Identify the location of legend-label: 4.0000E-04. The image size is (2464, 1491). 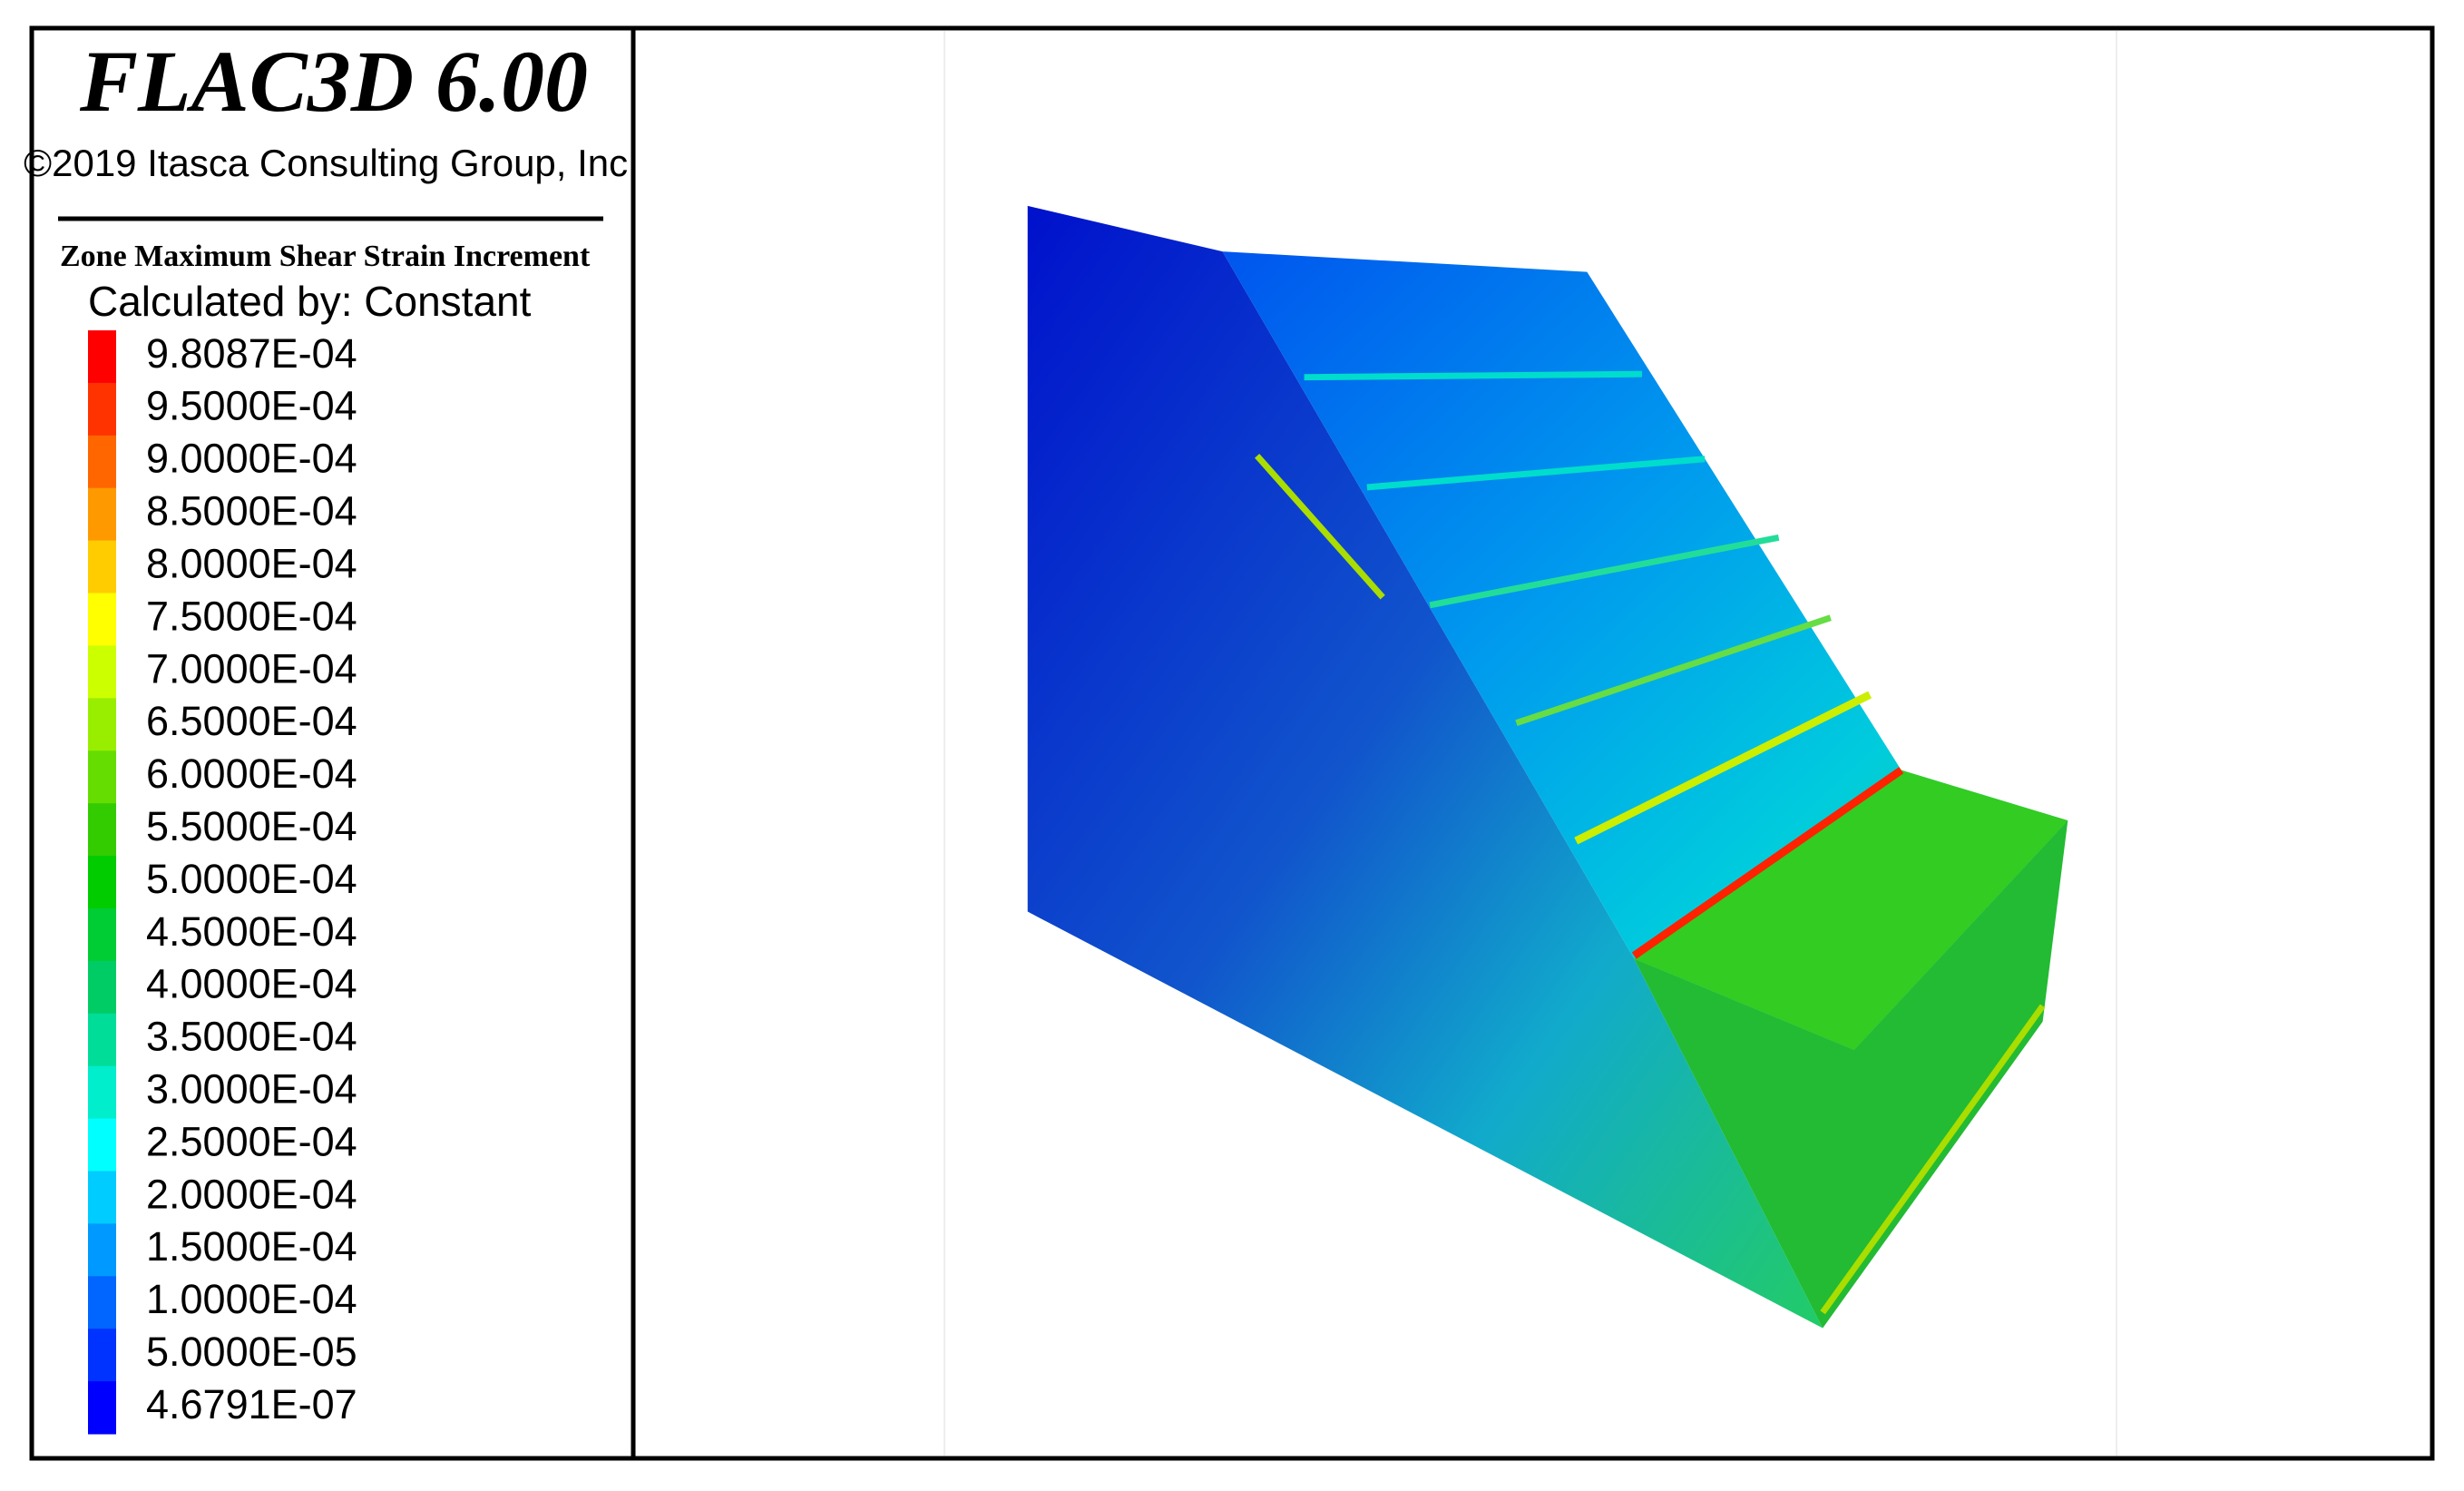
(252, 984).